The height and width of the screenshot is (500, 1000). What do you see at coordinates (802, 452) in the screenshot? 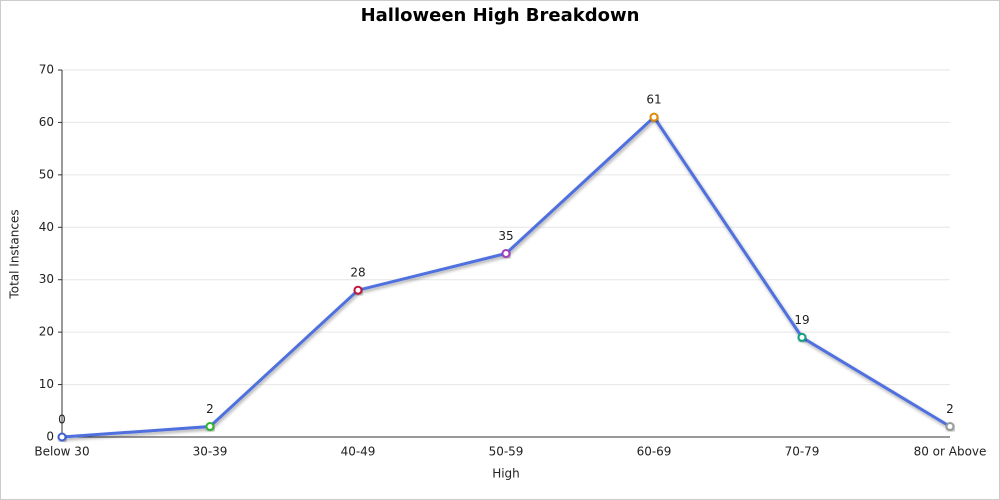
I see `x-tick-label: 70-79` at bounding box center [802, 452].